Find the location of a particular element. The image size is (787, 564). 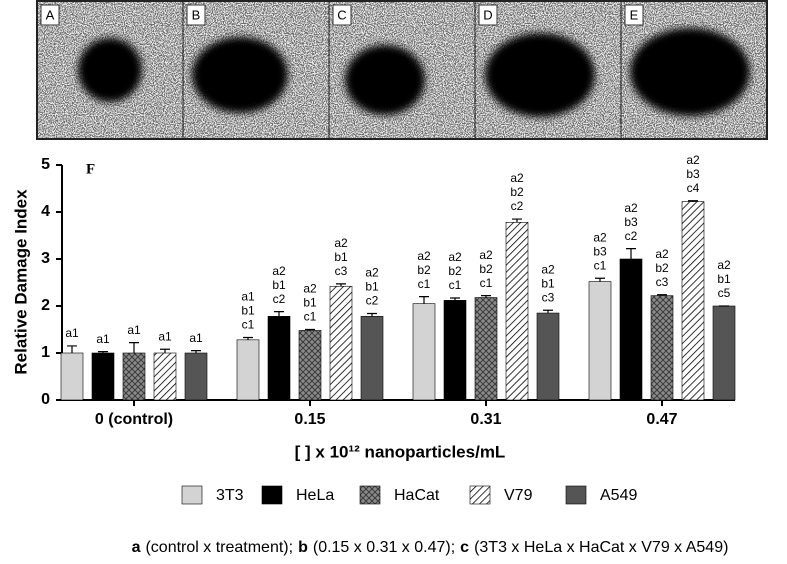

panel-label: F is located at coordinates (90, 169).